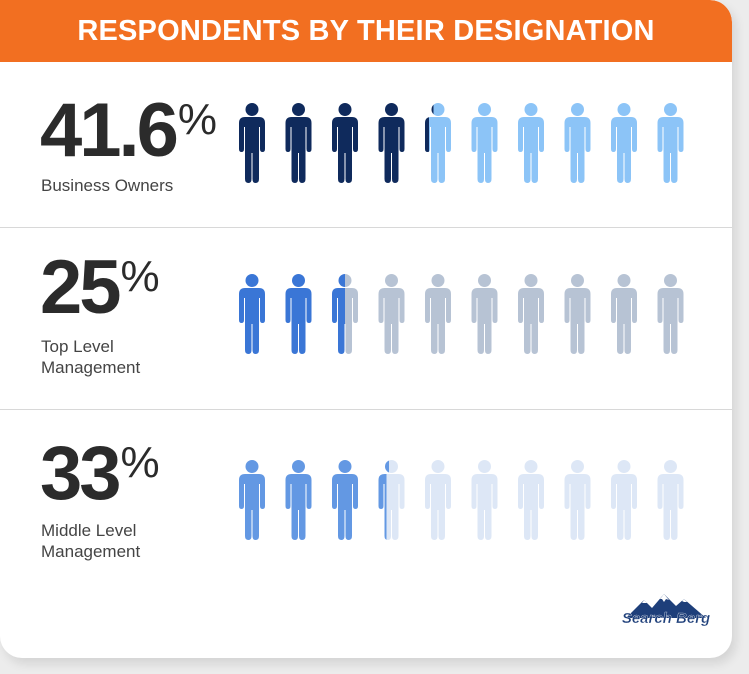  I want to click on brand-logo: Search Berg, so click(666, 613).